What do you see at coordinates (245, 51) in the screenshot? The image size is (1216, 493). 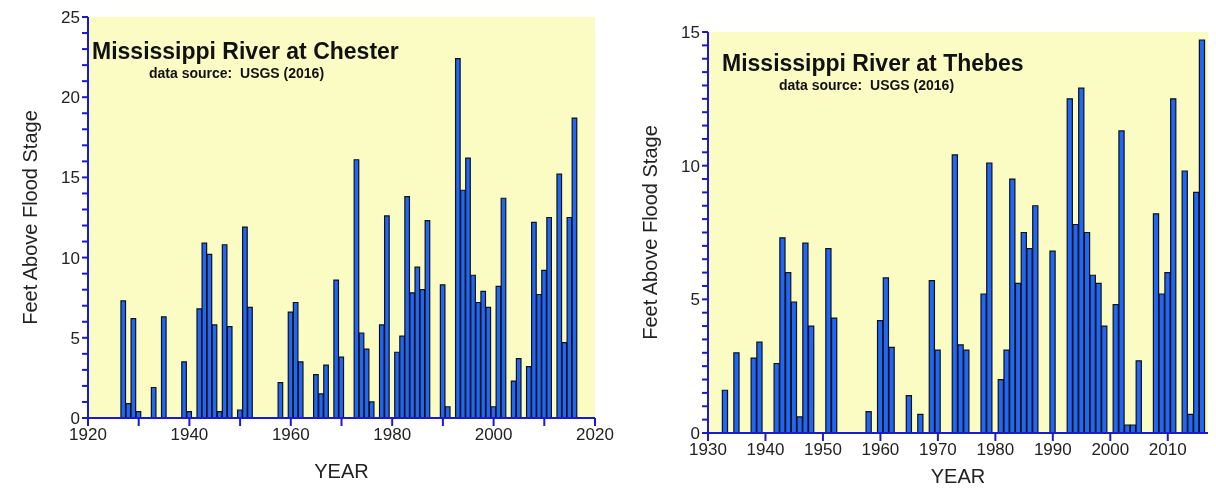 I see `text: Mississippi River at Chester` at bounding box center [245, 51].